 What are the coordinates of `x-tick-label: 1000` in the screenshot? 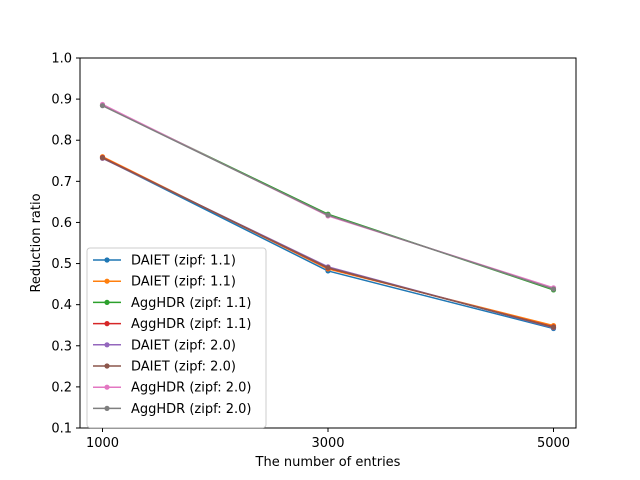 It's located at (102, 443).